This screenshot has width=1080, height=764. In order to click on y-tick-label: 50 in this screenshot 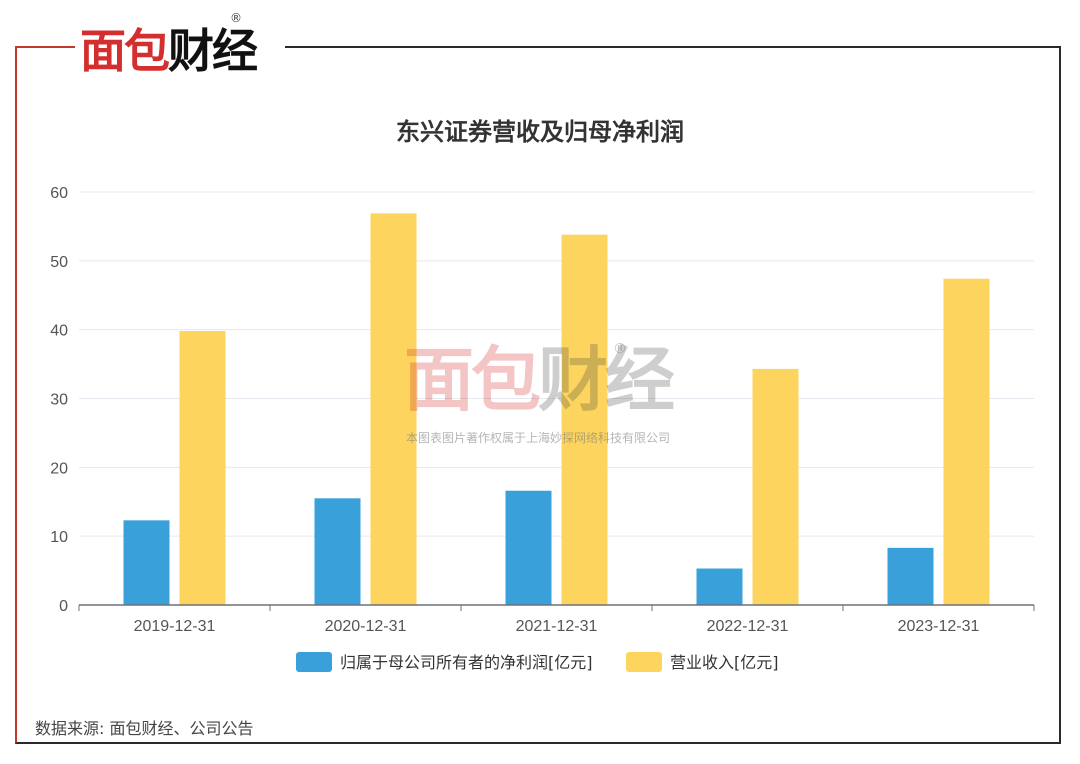, I will do `click(59, 262)`.